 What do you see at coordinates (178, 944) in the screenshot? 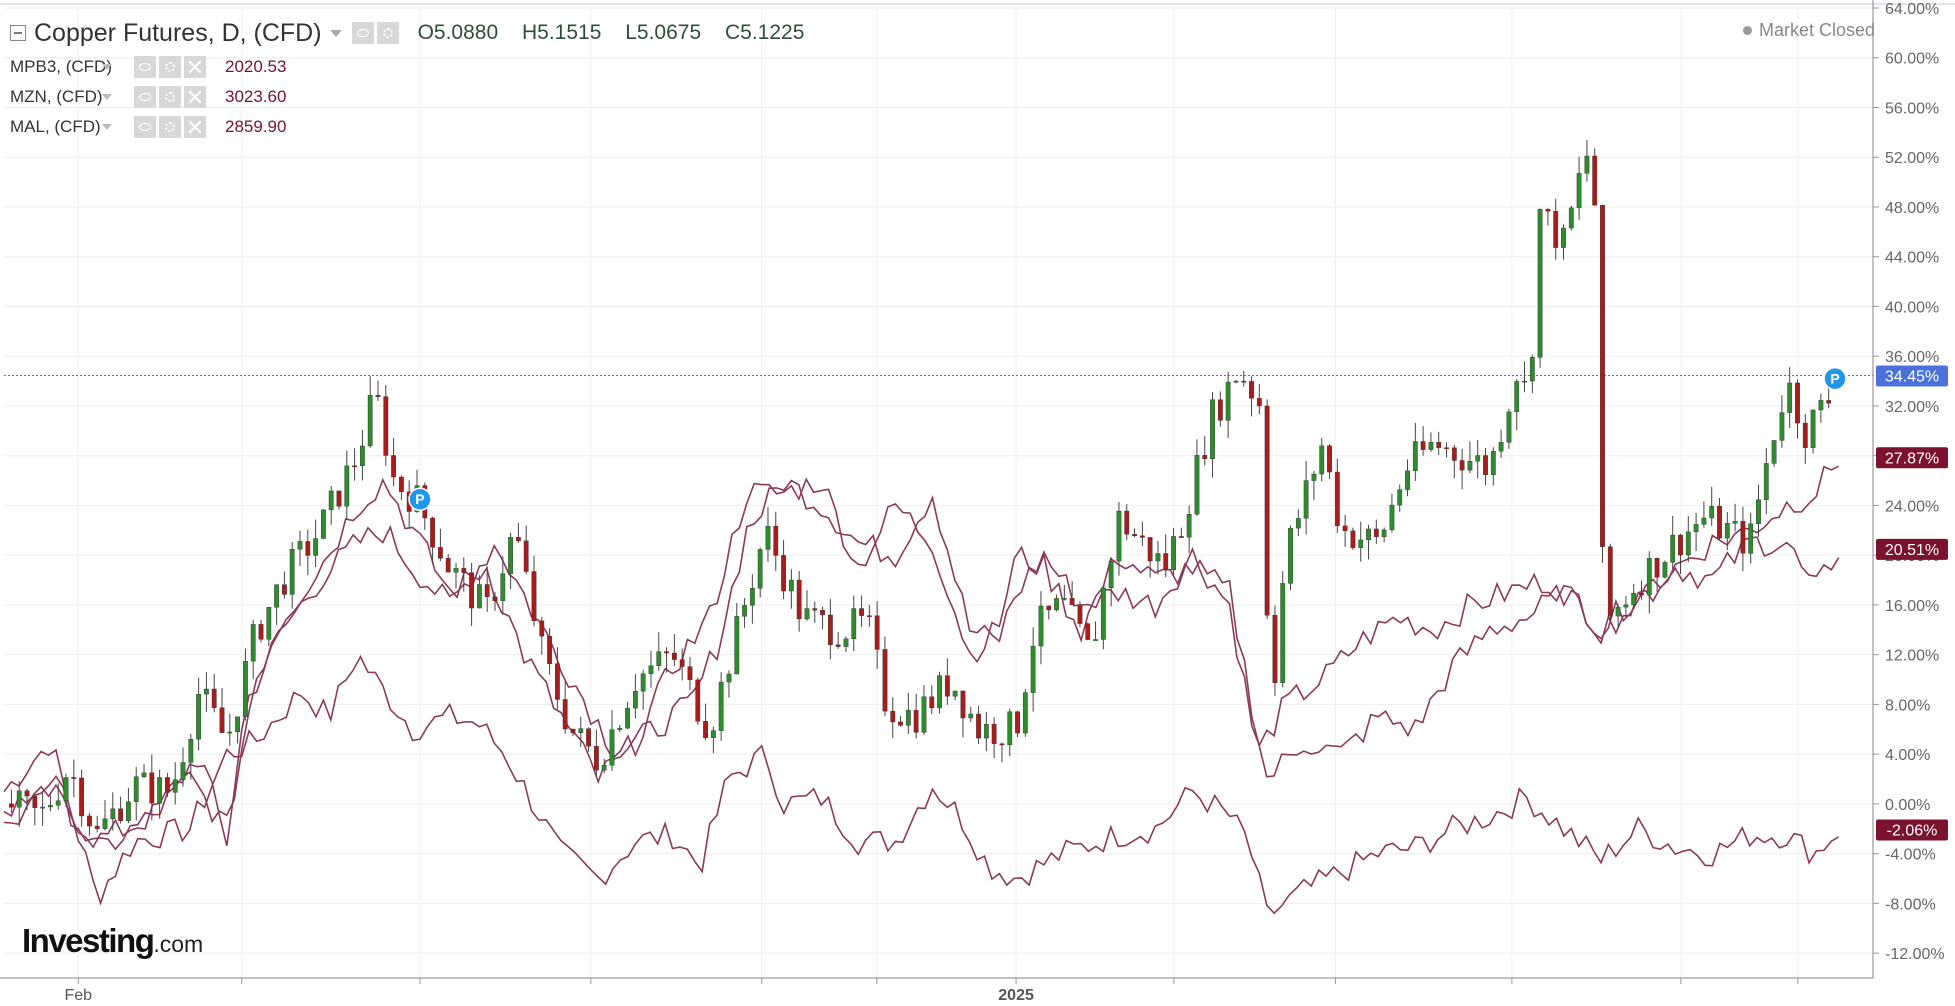
I see `logo-suffix-text: .com` at bounding box center [178, 944].